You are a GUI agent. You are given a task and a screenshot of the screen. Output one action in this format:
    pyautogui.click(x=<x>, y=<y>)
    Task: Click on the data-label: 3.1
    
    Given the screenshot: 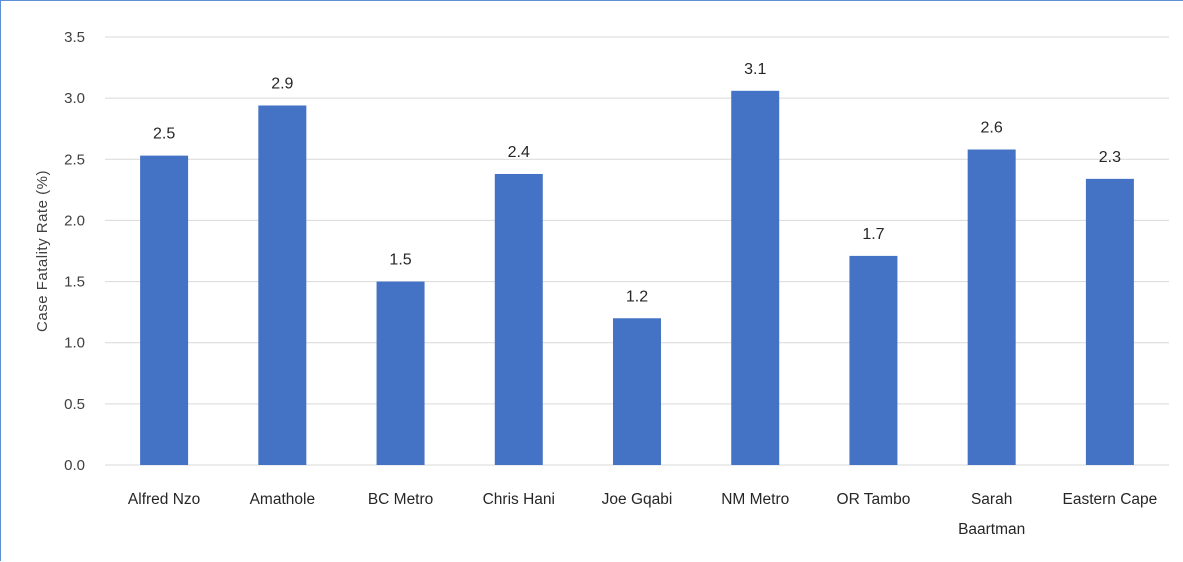 What is the action you would take?
    pyautogui.click(x=755, y=69)
    